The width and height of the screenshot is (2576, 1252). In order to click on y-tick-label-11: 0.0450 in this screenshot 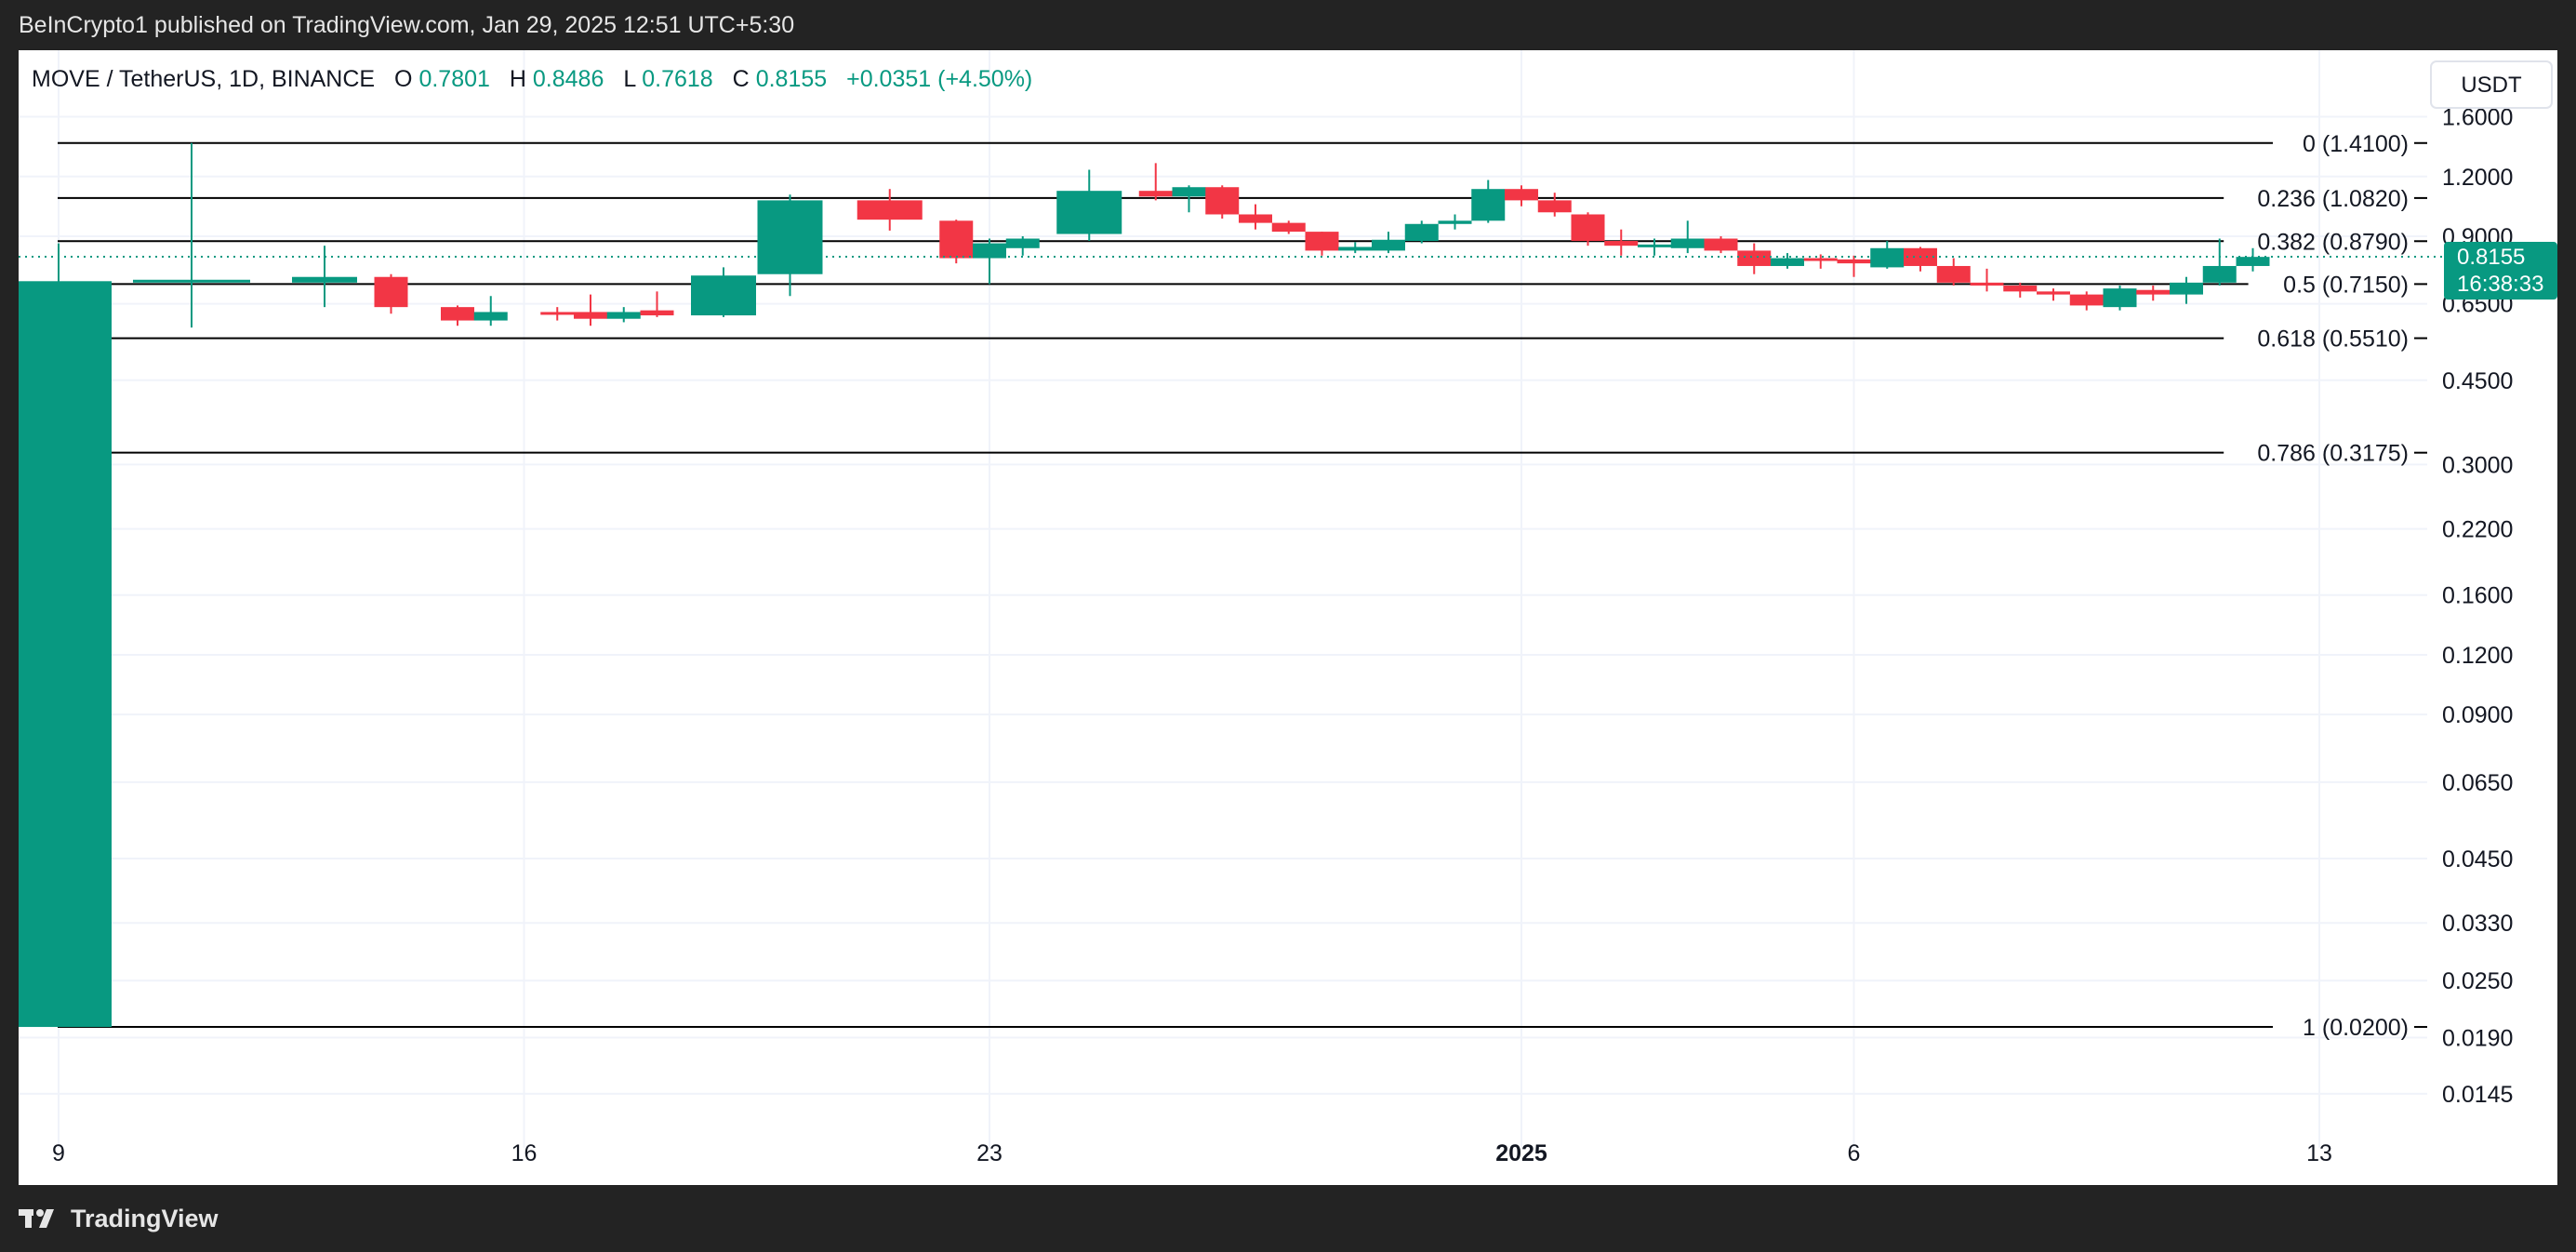, I will do `click(2477, 859)`.